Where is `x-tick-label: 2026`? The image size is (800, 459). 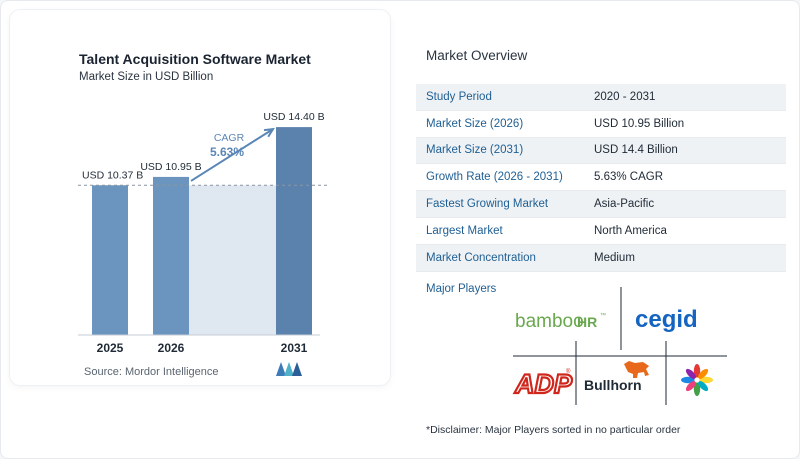 x-tick-label: 2026 is located at coordinates (171, 348).